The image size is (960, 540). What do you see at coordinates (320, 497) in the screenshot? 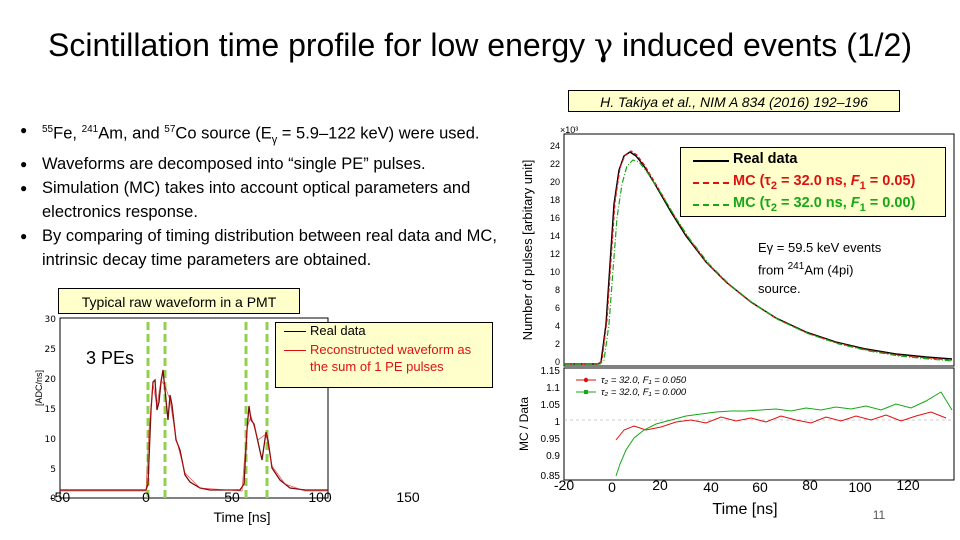
I see `wf-xtick: 100` at bounding box center [320, 497].